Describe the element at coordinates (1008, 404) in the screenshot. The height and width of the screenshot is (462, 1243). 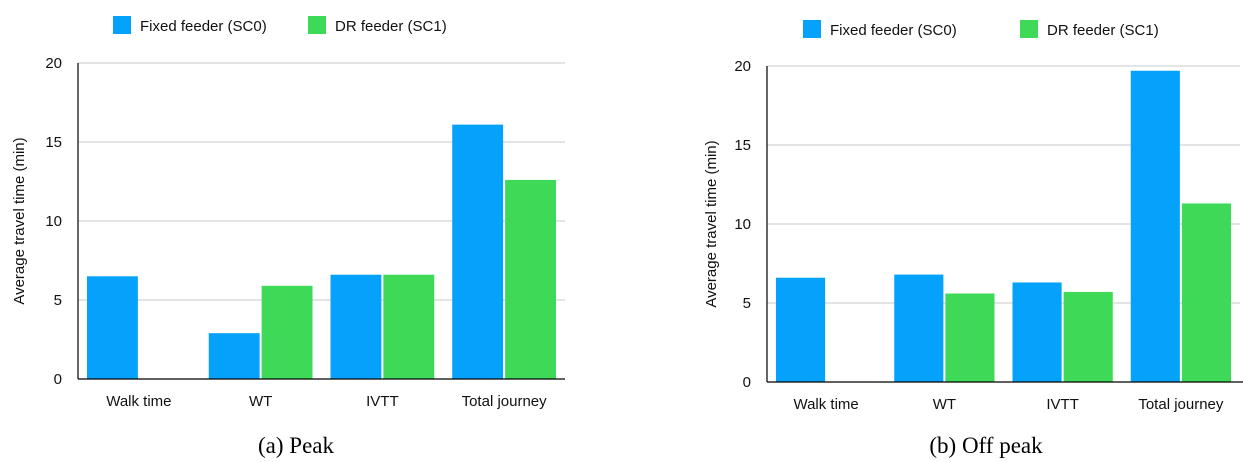
I see `x-ticks-offpeak: Walk time WT IVTT Total journey` at that location.